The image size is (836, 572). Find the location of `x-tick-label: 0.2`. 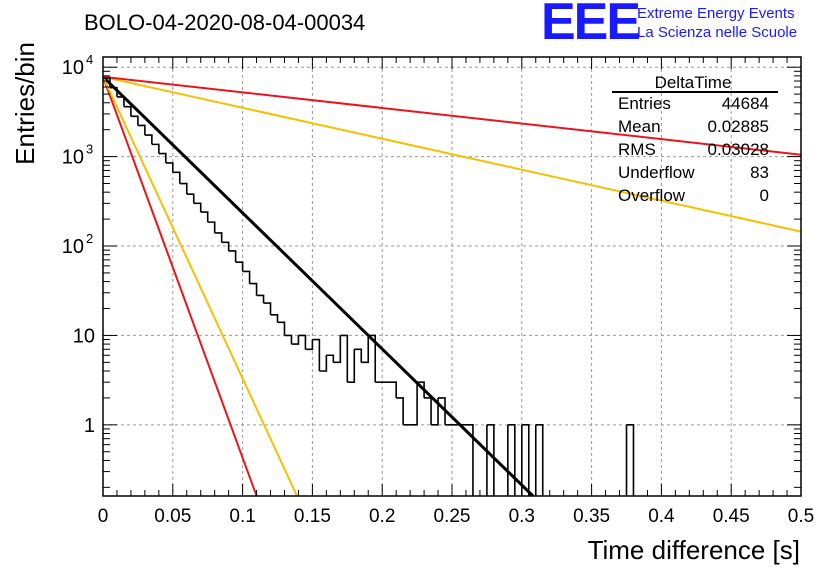

x-tick-label: 0.2 is located at coordinates (382, 516).